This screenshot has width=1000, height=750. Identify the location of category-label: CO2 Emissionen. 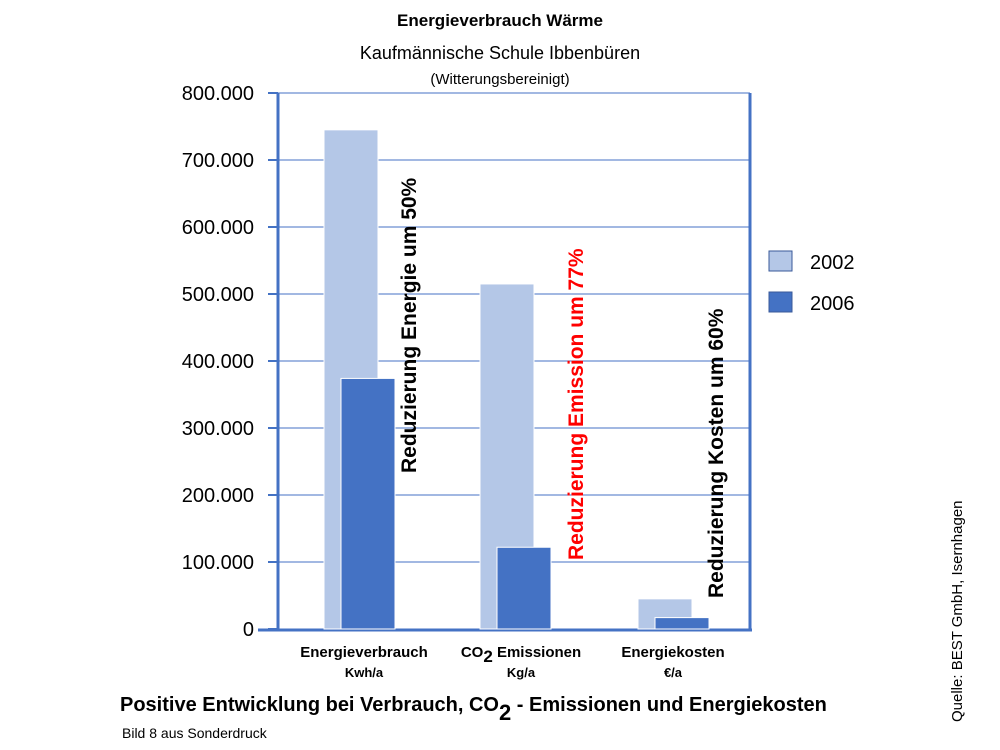
(521, 655).